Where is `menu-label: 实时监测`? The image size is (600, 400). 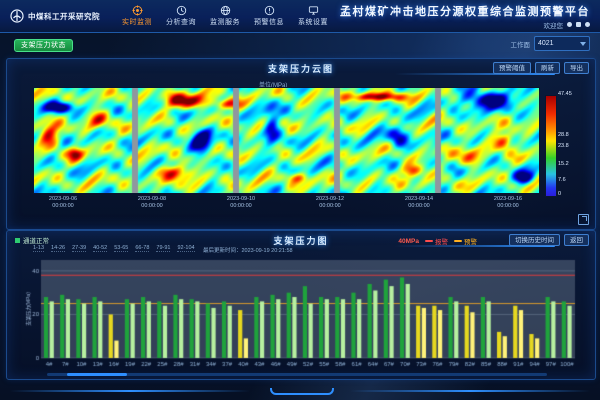
menu-label: 实时监测 is located at coordinates (137, 22).